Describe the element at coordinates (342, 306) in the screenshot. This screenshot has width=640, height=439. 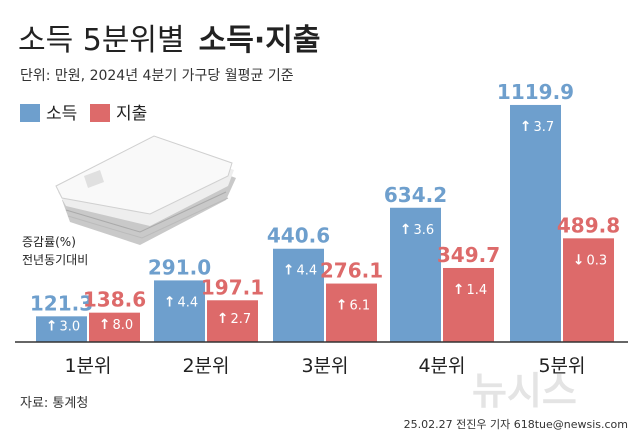
I see `change-arrow-expense-3: ↑` at that location.